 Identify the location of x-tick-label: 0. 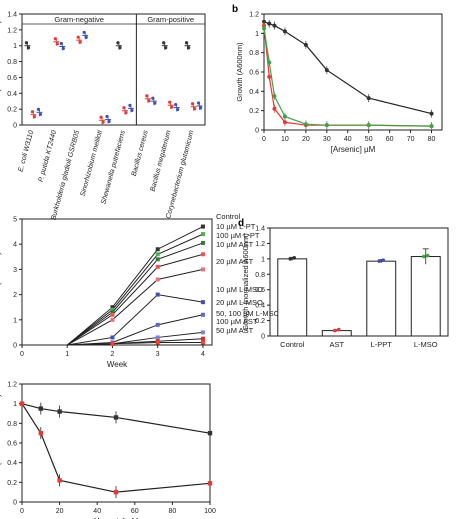
(22, 511).